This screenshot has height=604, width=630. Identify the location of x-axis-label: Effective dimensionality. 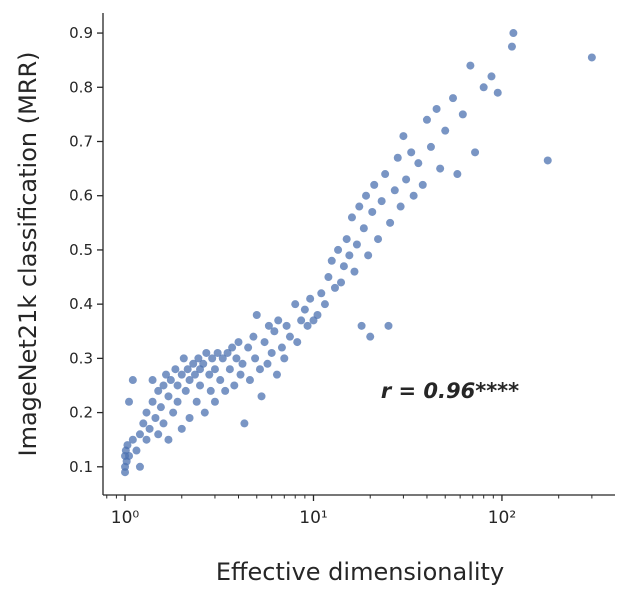
(360, 572).